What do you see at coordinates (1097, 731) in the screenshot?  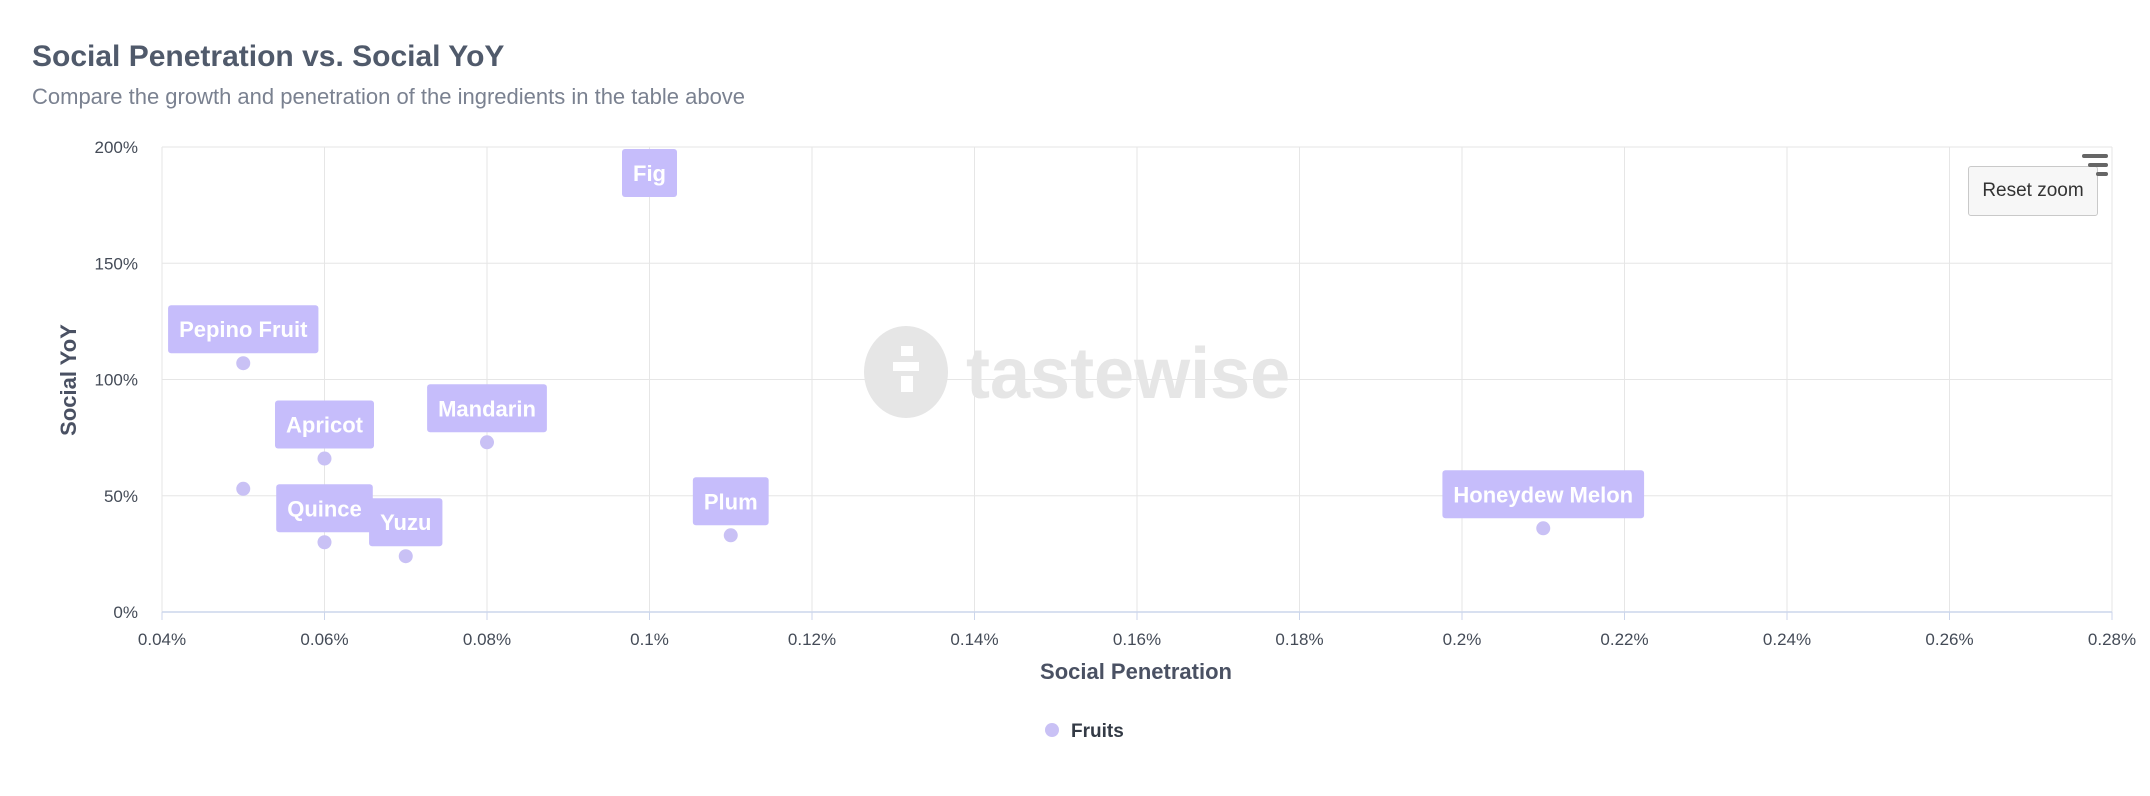 I see `legend-label-fruits: Fruits` at bounding box center [1097, 731].